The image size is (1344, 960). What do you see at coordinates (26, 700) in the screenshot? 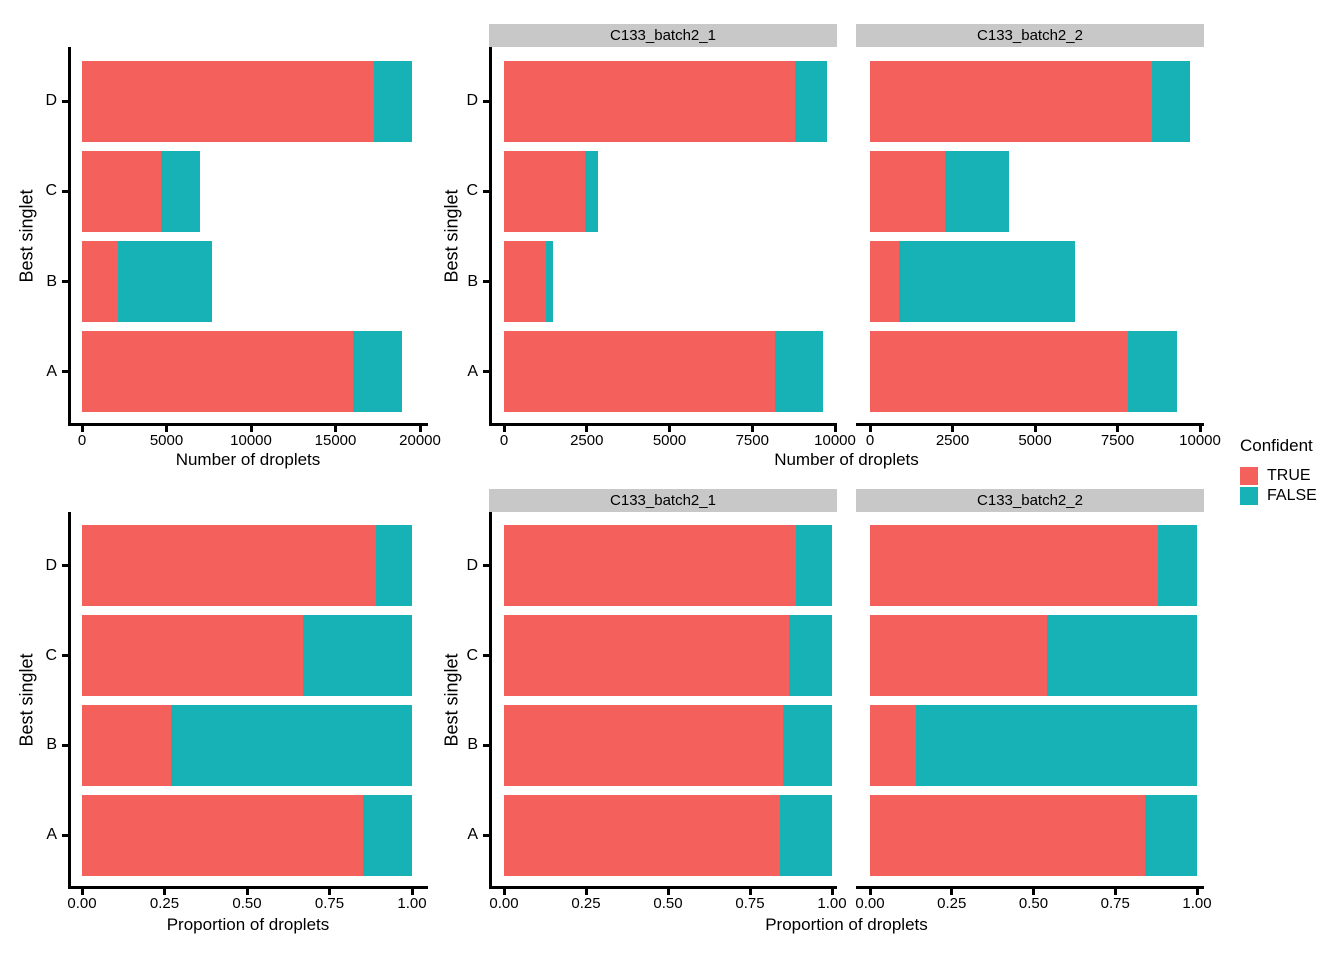
I see `y-axis-title-bottom-left: Best singlet` at bounding box center [26, 700].